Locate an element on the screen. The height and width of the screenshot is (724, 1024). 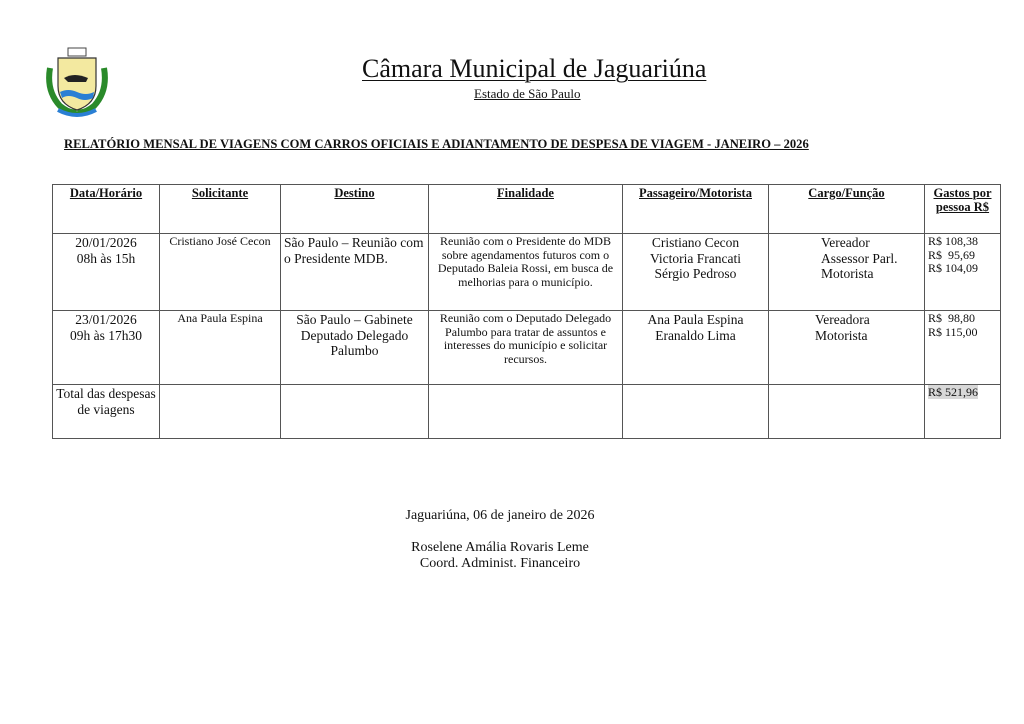
cost: R$ 104,09 is located at coordinates (953, 268).